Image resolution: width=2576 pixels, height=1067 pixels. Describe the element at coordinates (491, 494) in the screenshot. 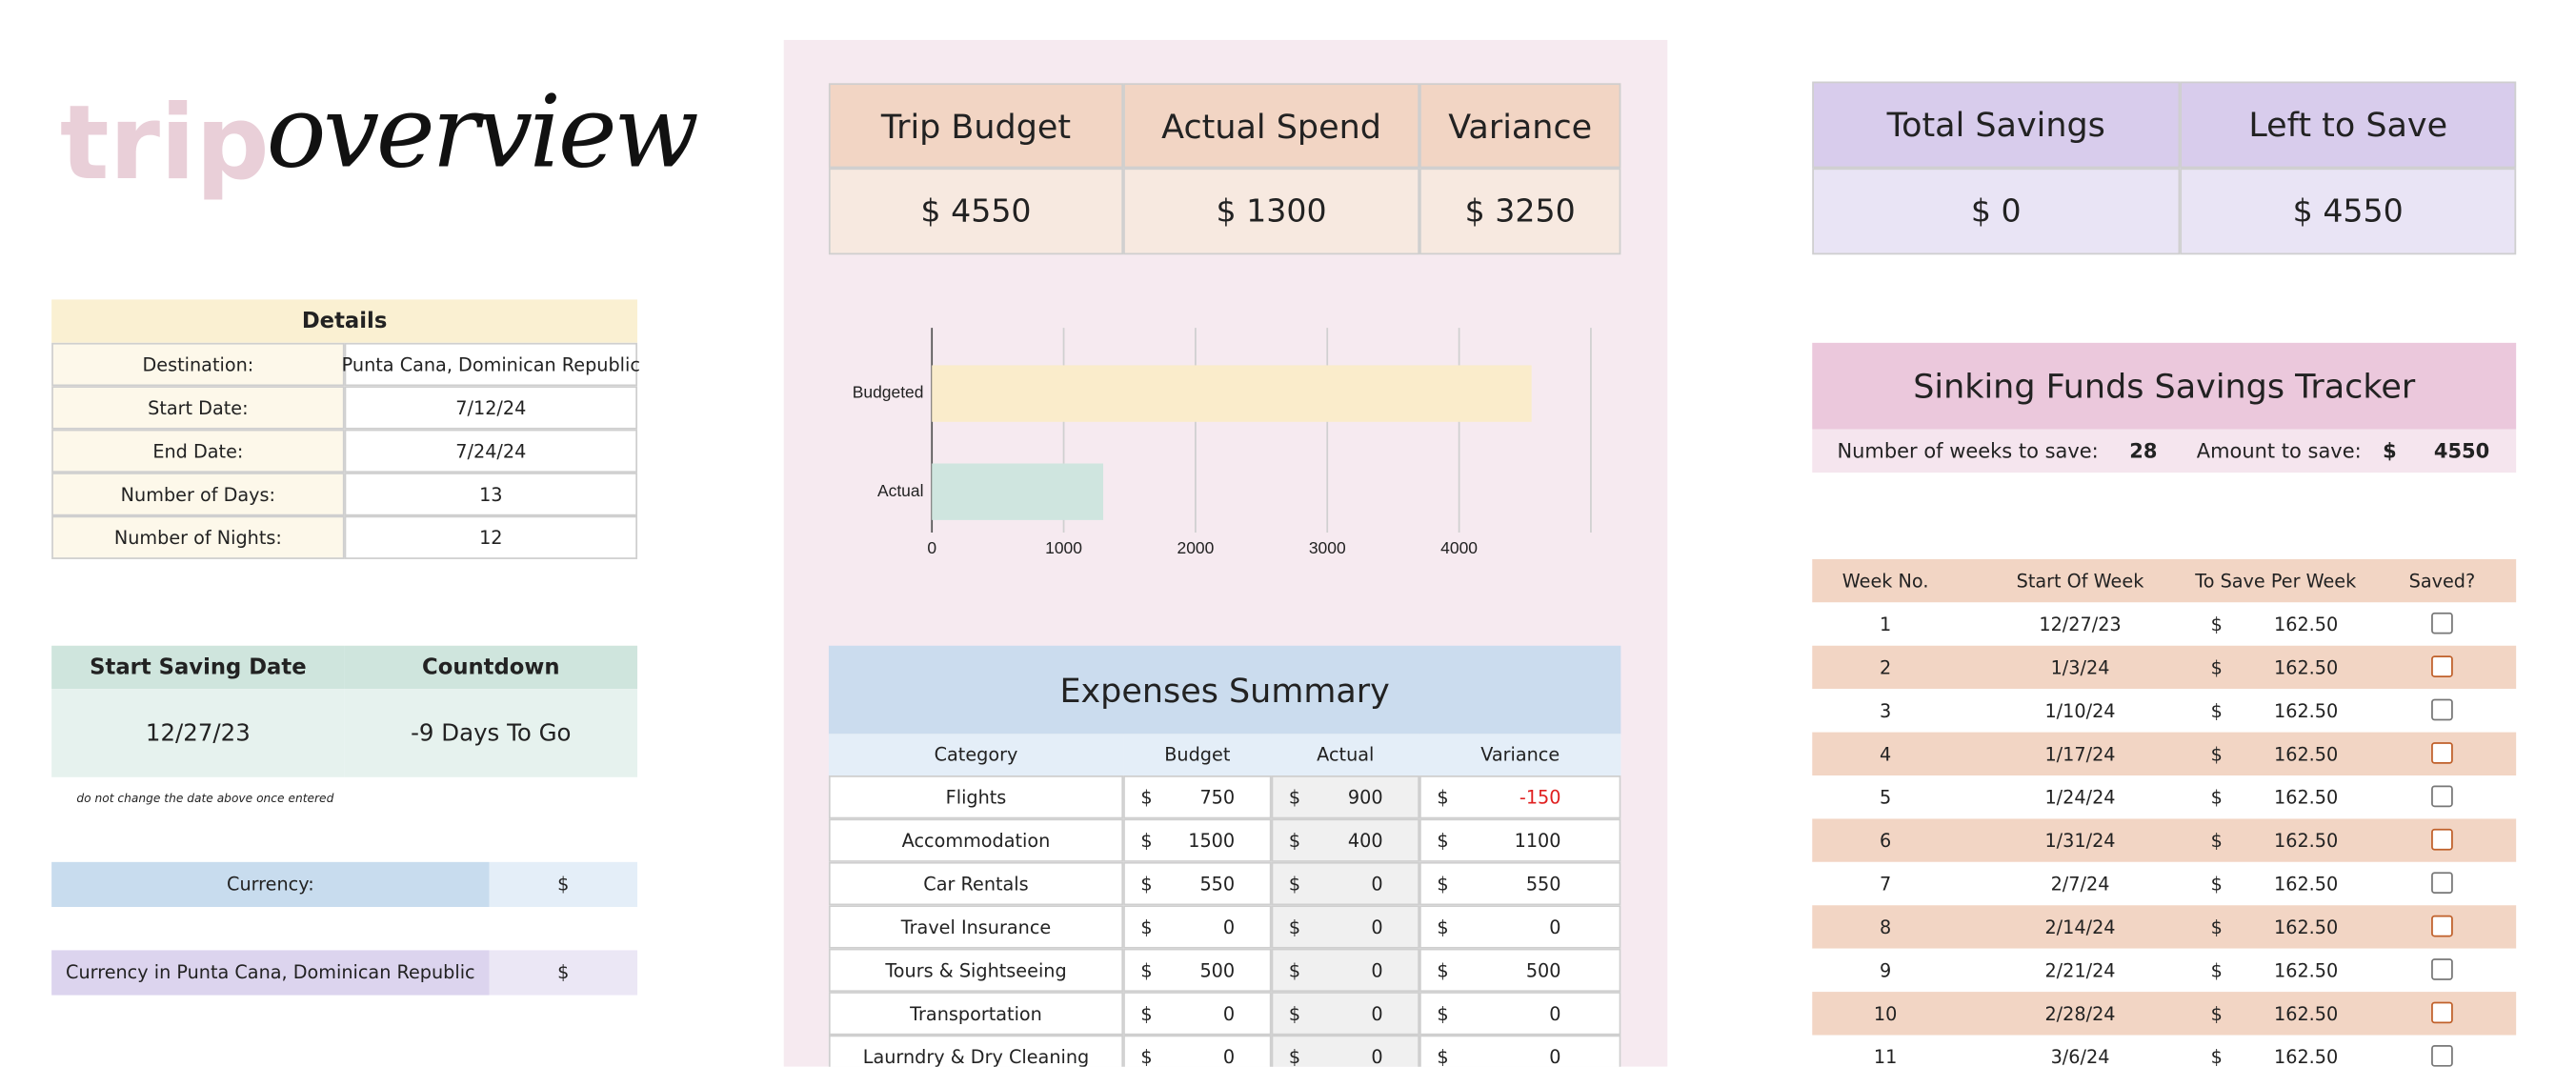

I see `detail-value: 13` at that location.